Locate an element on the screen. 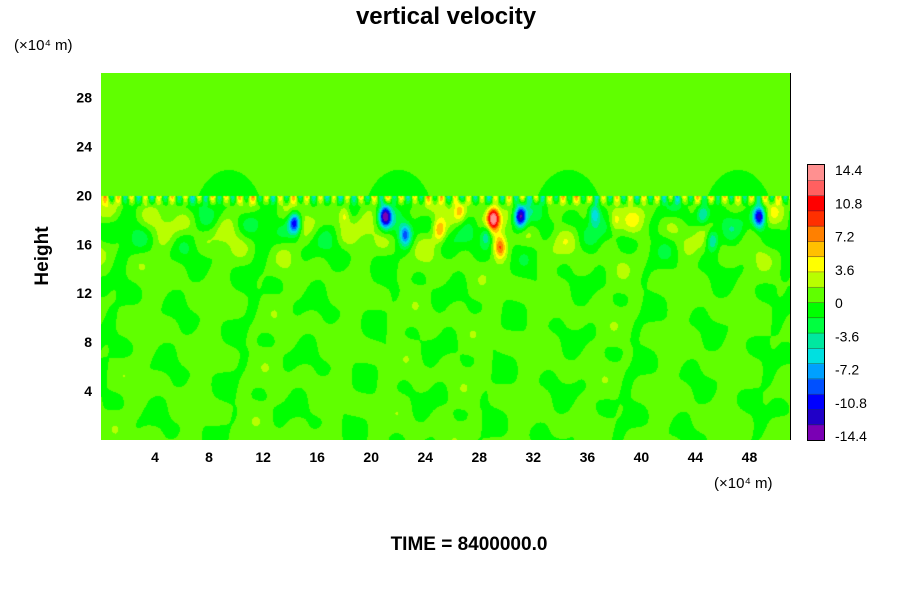  y-unit-label: (×10⁴ m) is located at coordinates (43, 45).